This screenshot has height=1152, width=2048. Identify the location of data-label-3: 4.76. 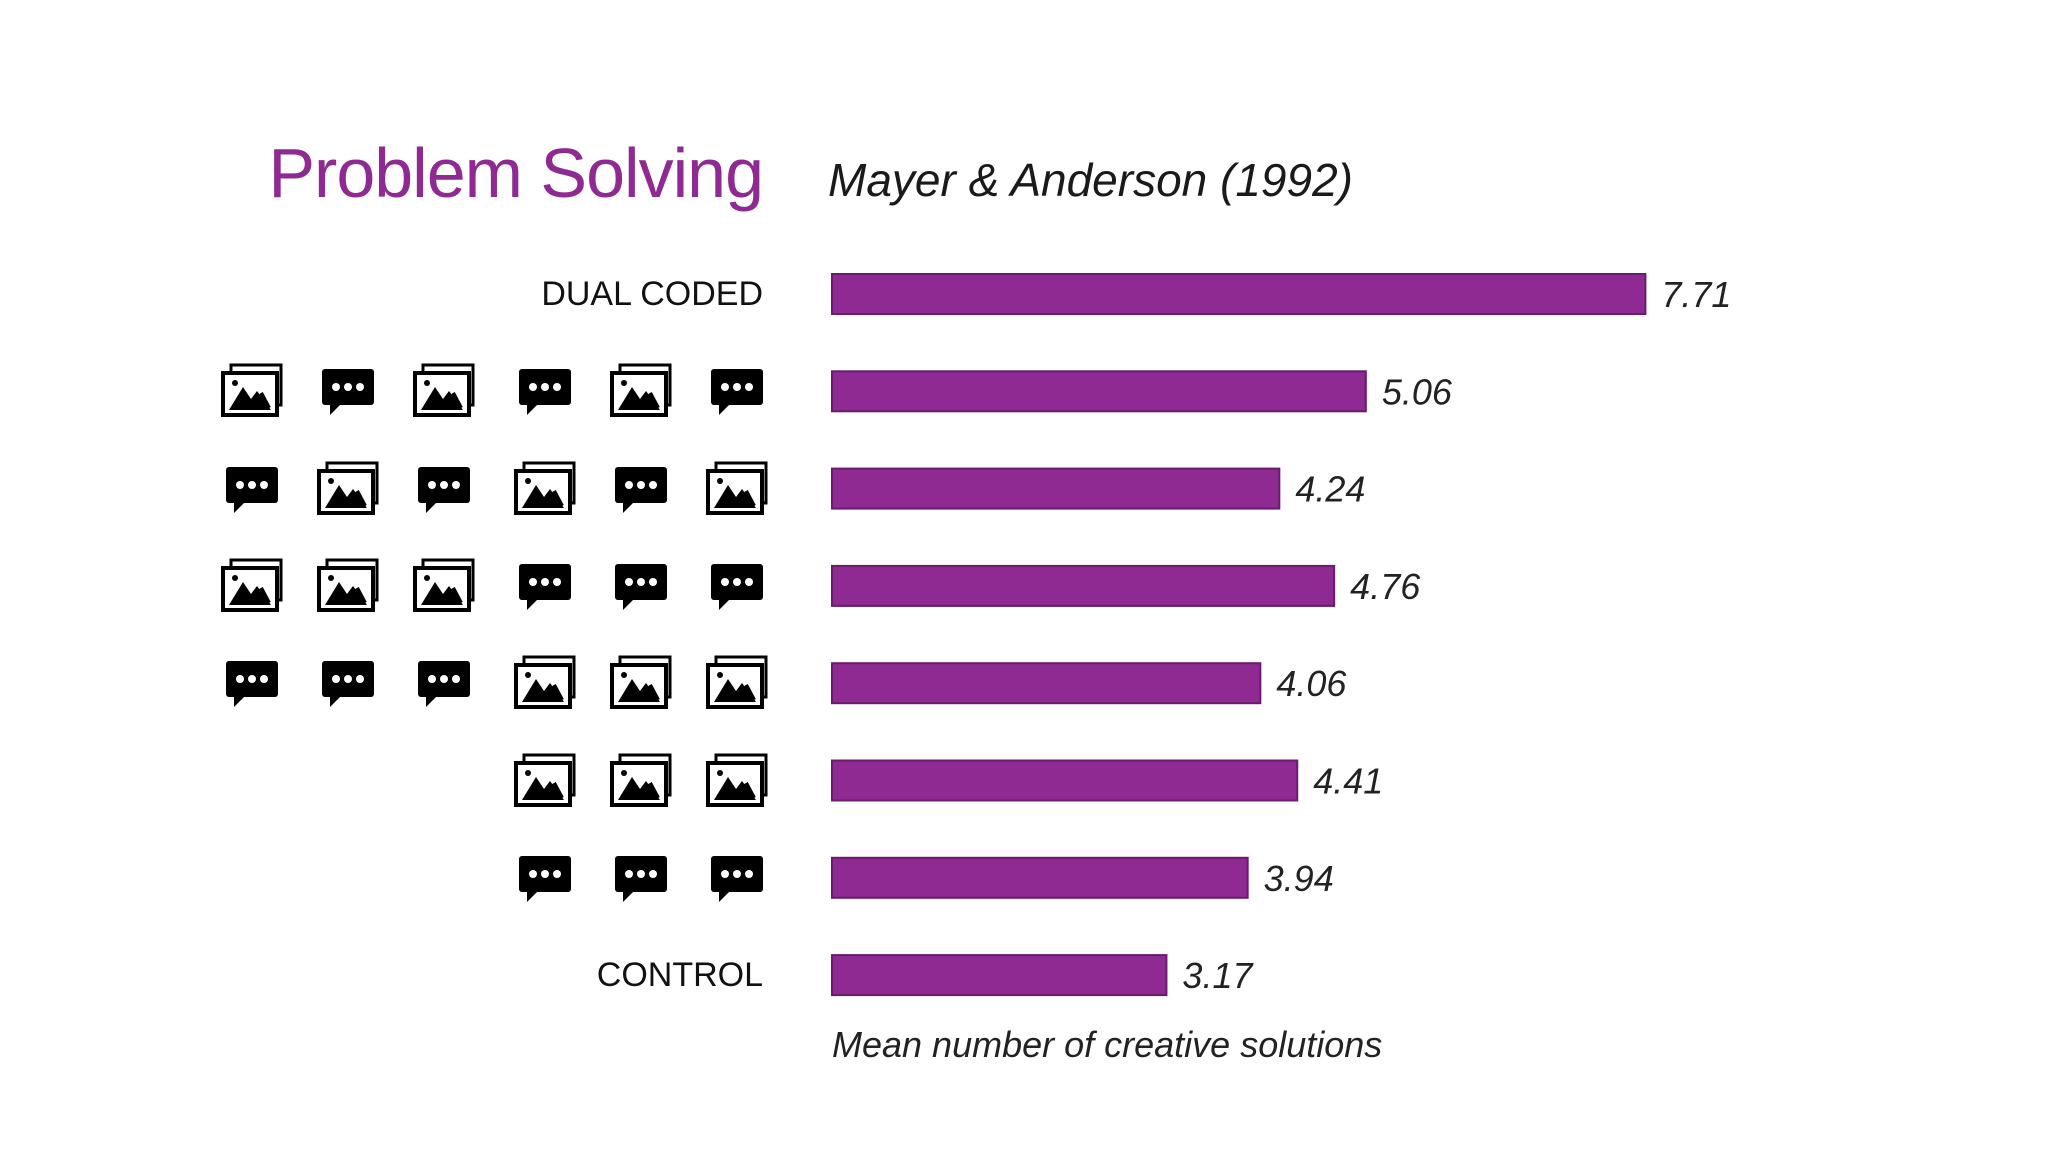
(1385, 586).